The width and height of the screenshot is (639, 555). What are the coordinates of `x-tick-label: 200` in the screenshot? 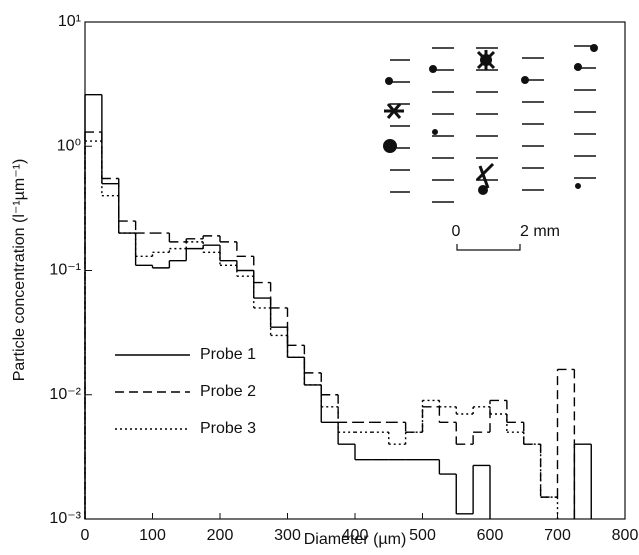 It's located at (220, 535).